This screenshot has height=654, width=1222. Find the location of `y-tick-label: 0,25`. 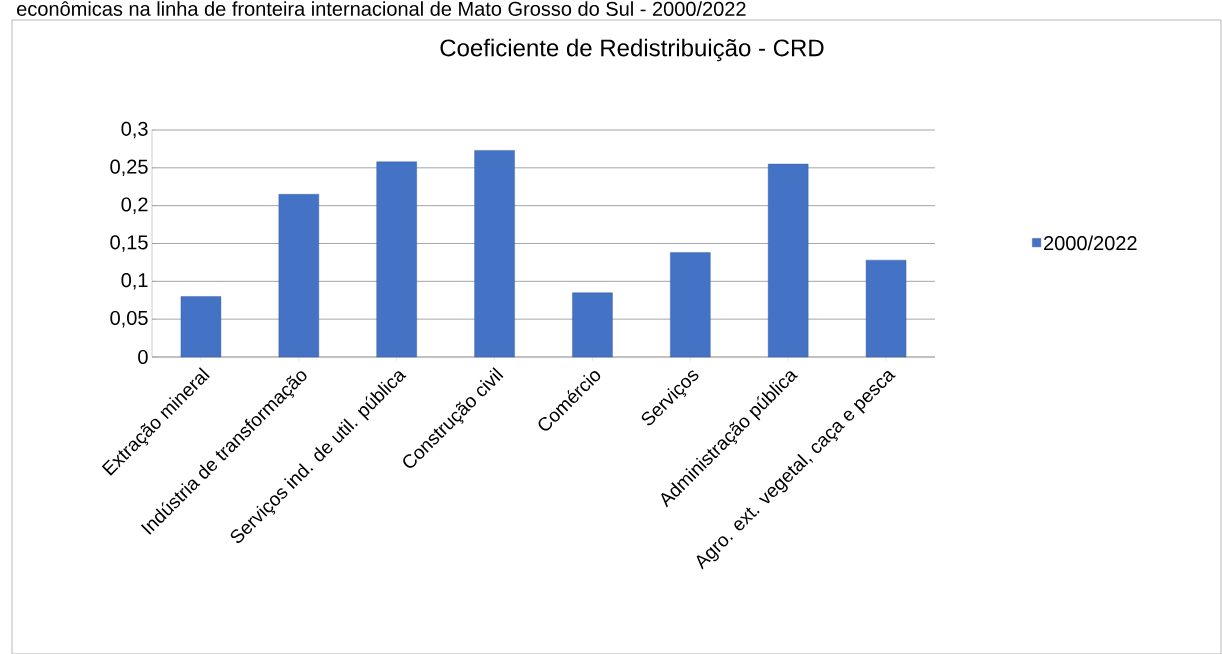

y-tick-label: 0,25 is located at coordinates (129, 168).